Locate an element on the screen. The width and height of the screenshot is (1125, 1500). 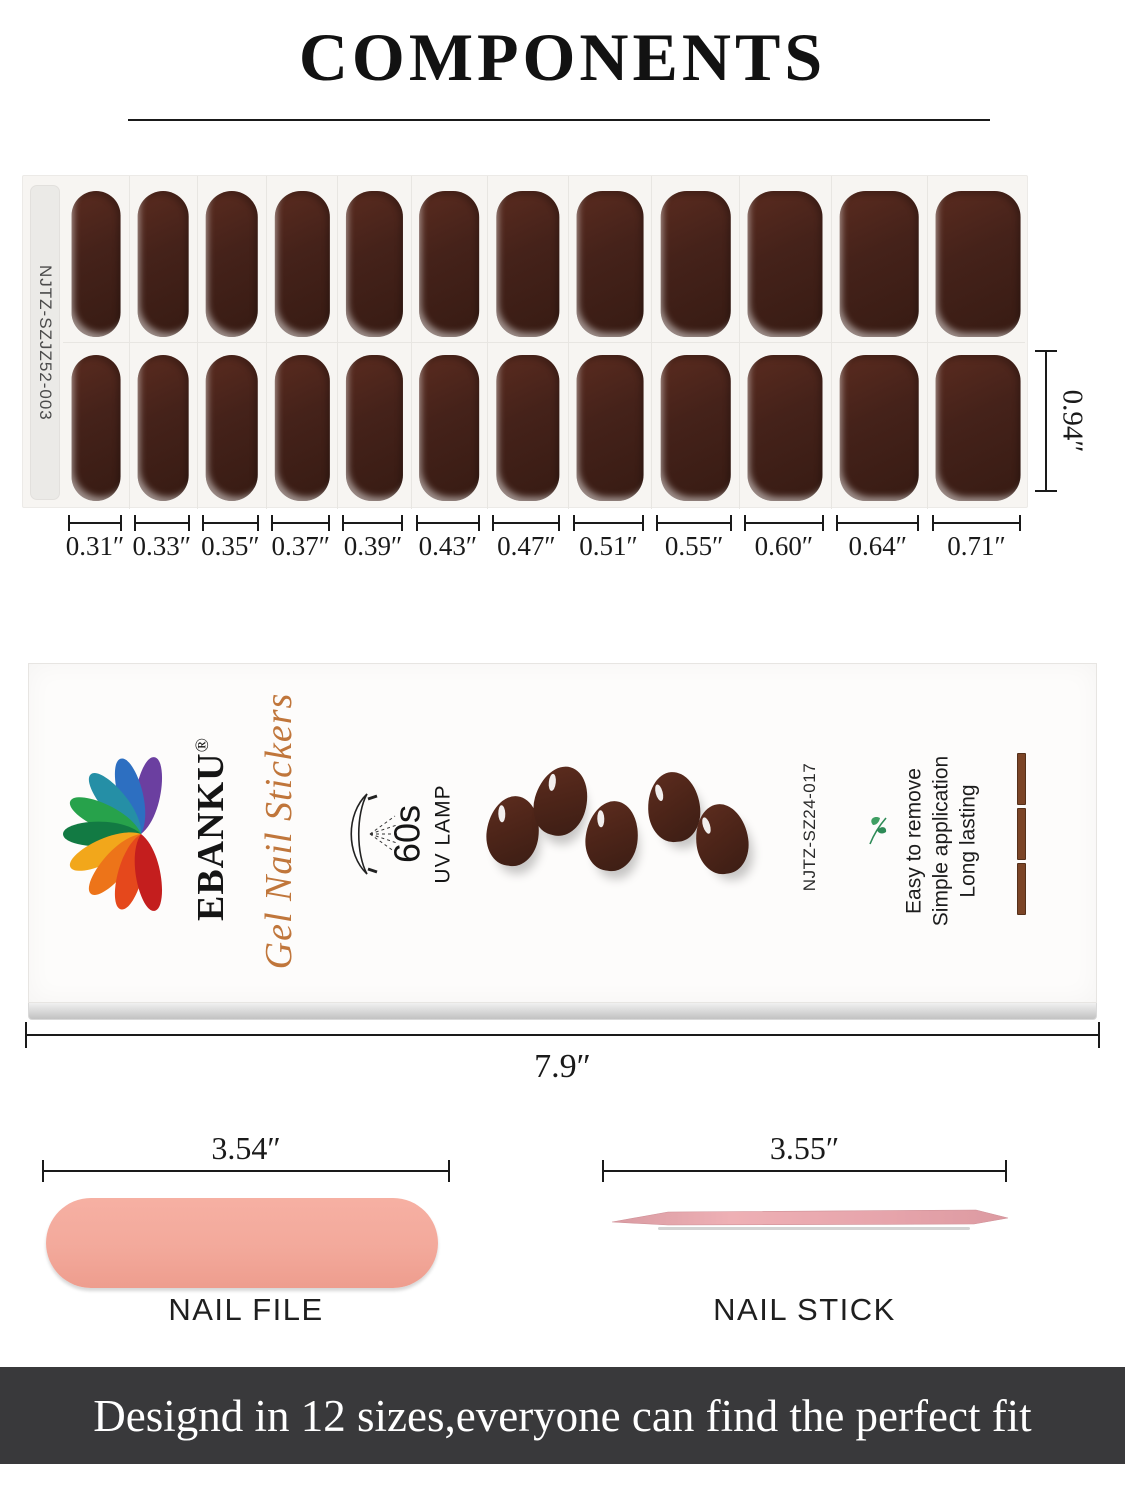
size-dimension: 0.35″ is located at coordinates (231, 535).